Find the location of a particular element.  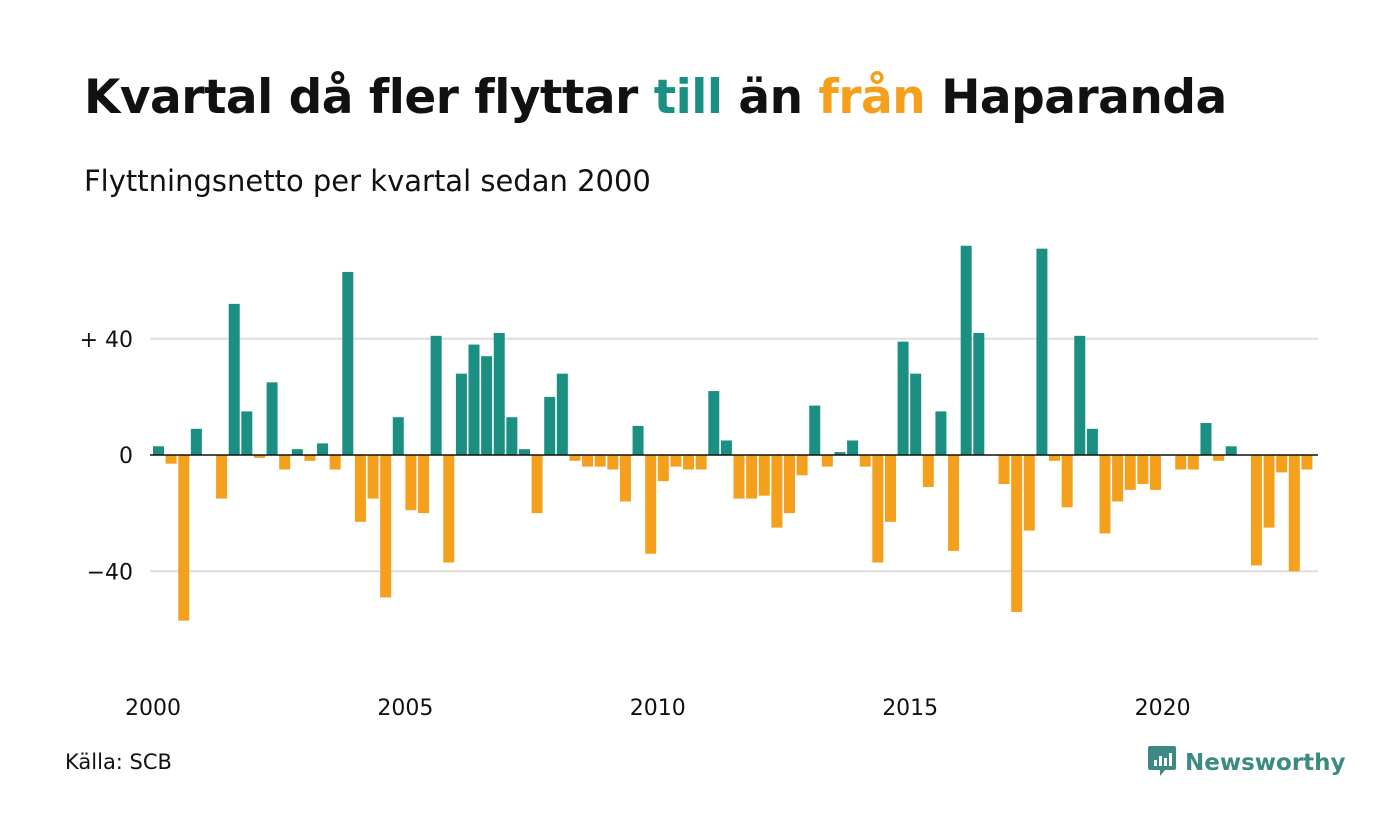

y-tick-label: + 40 is located at coordinates (106, 340).